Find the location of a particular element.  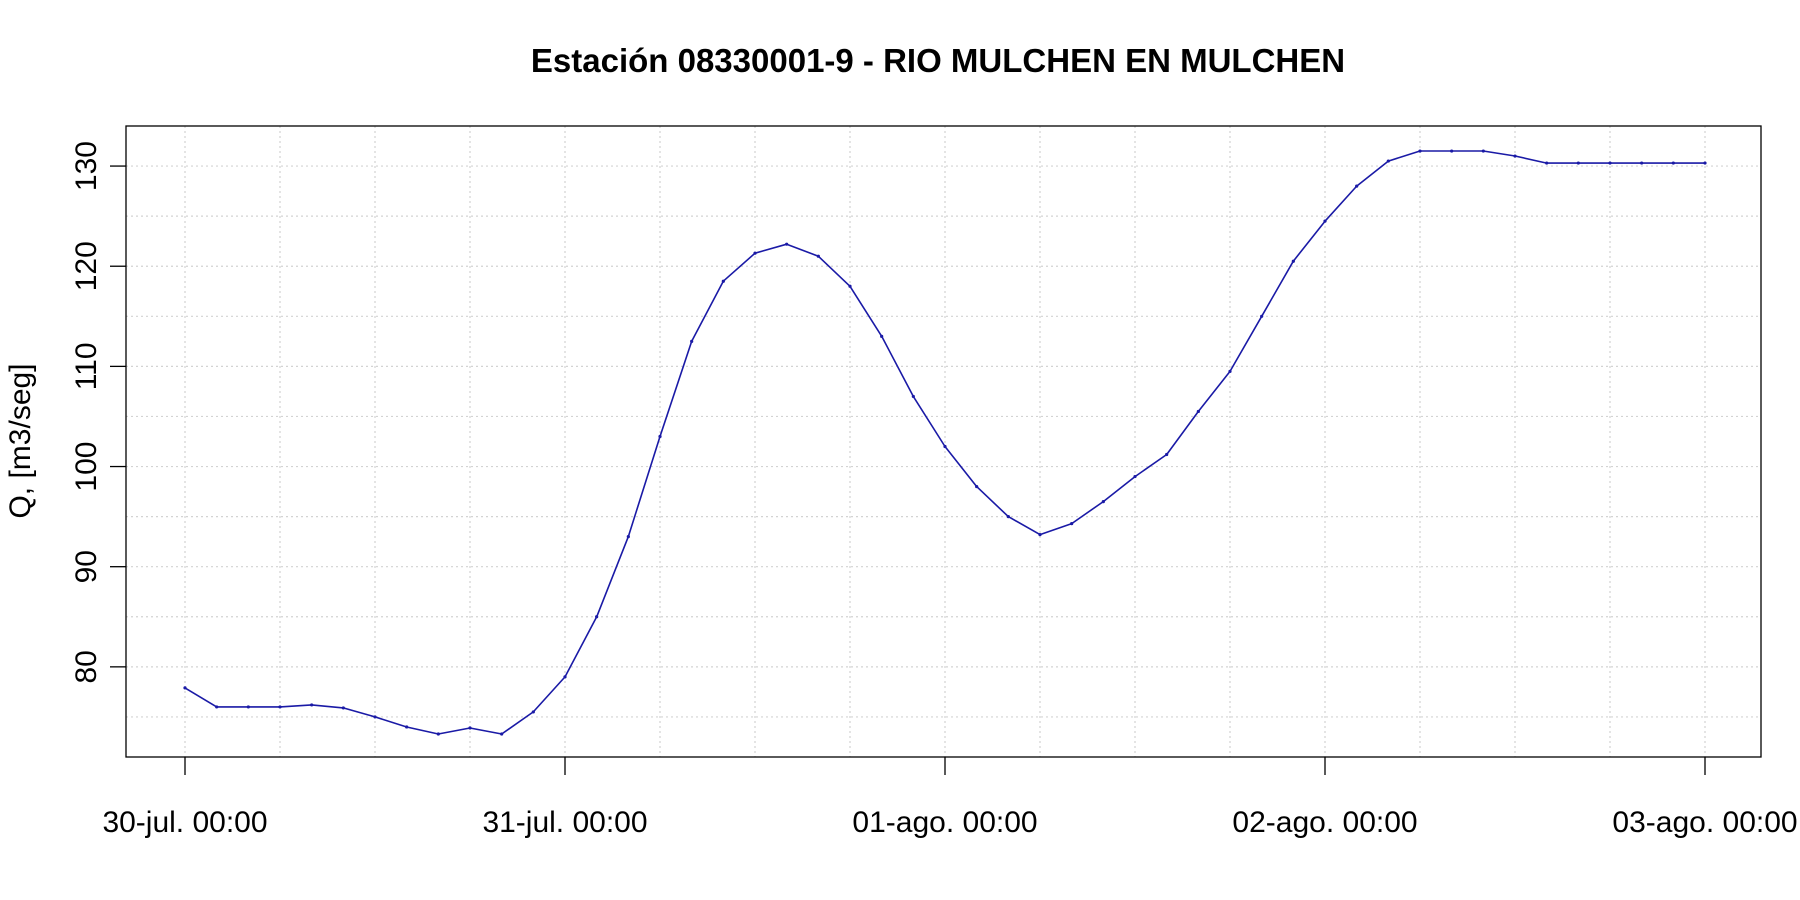

y-axis-label: Q, [m3/seg] is located at coordinates (20, 440).